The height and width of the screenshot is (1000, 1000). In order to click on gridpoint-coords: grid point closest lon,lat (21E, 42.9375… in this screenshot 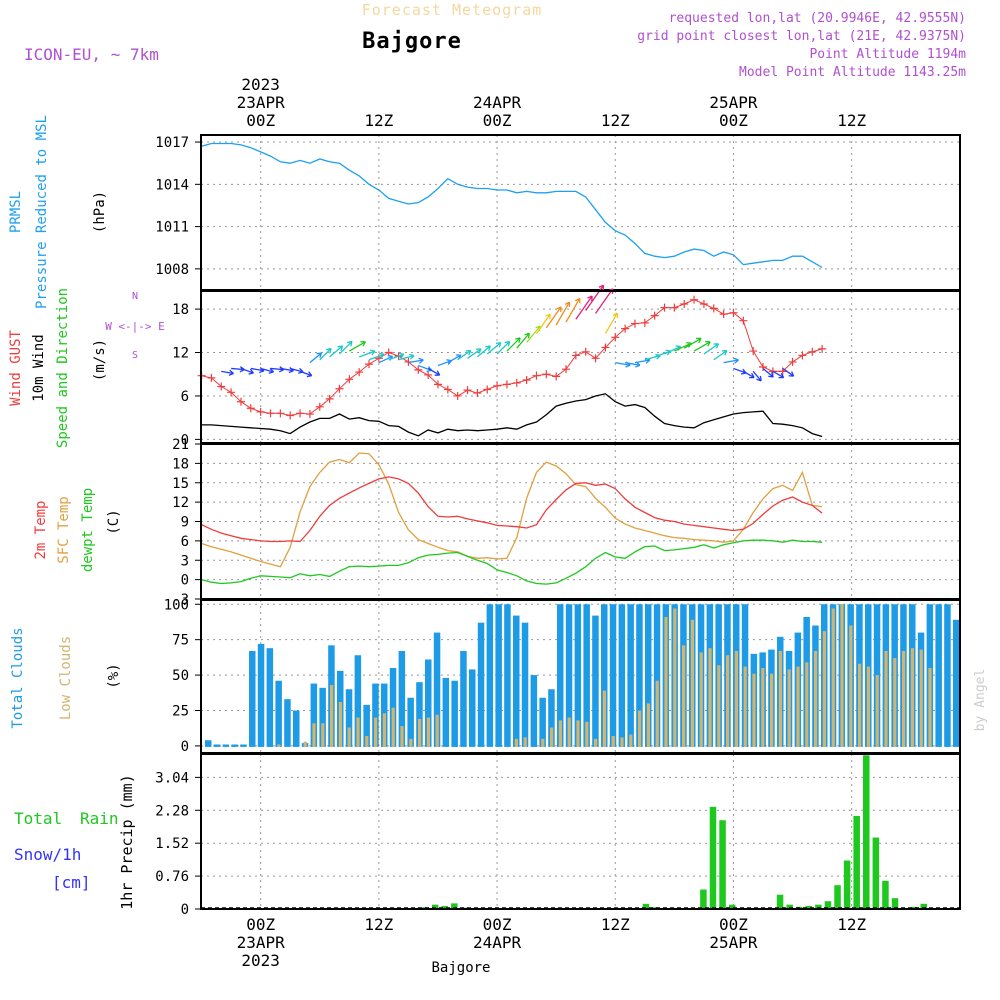, I will do `click(801, 36)`.